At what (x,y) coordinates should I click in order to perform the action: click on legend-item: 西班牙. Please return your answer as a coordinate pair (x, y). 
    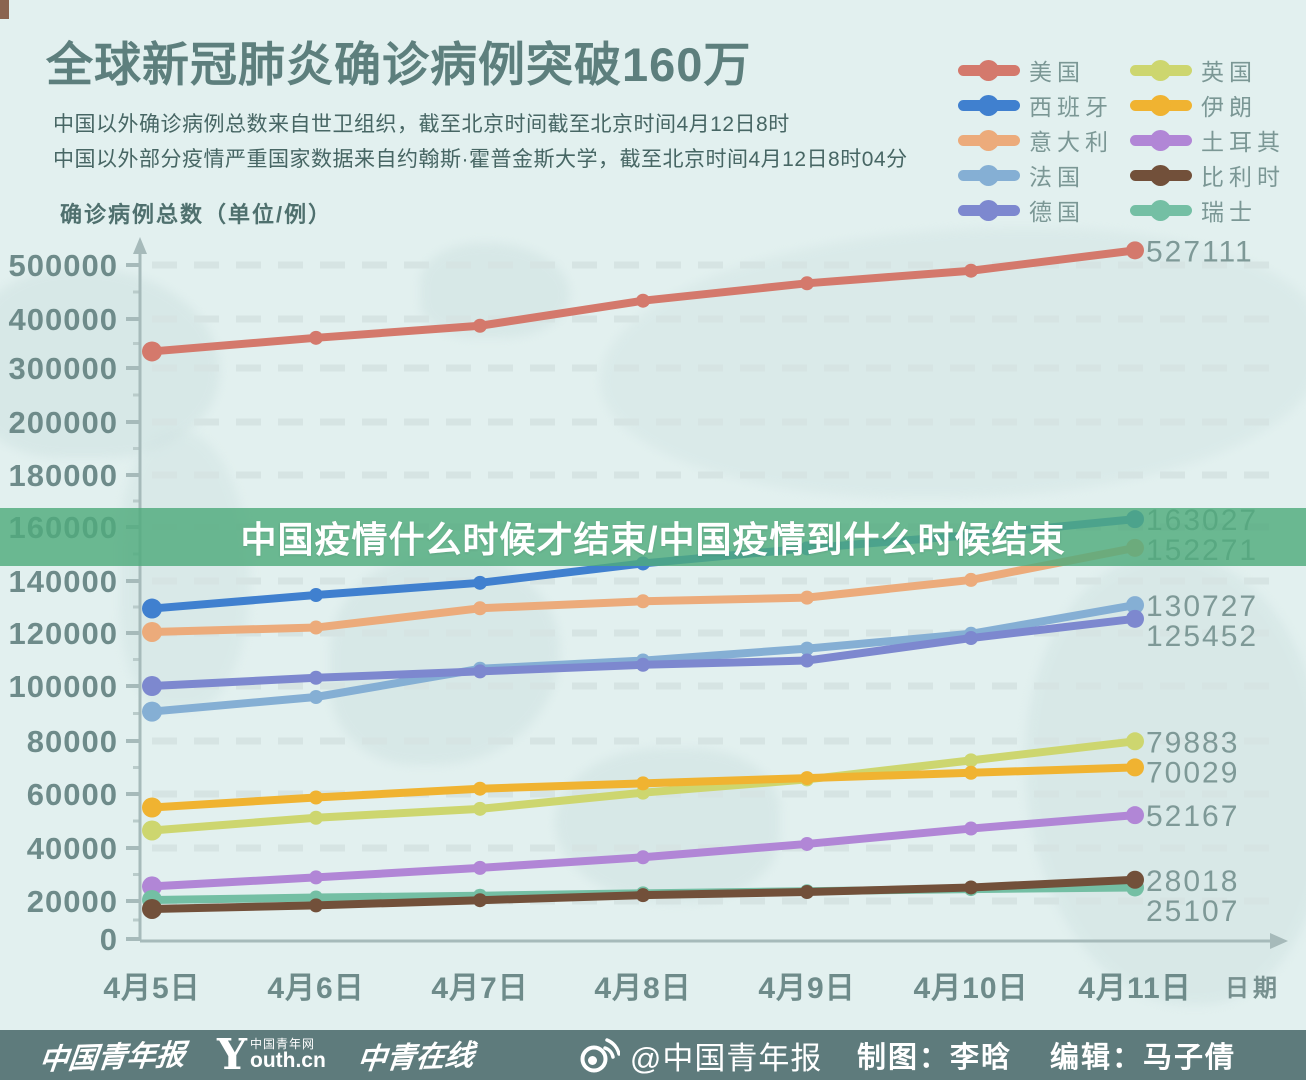
    Looking at the image, I should click on (1044, 105).